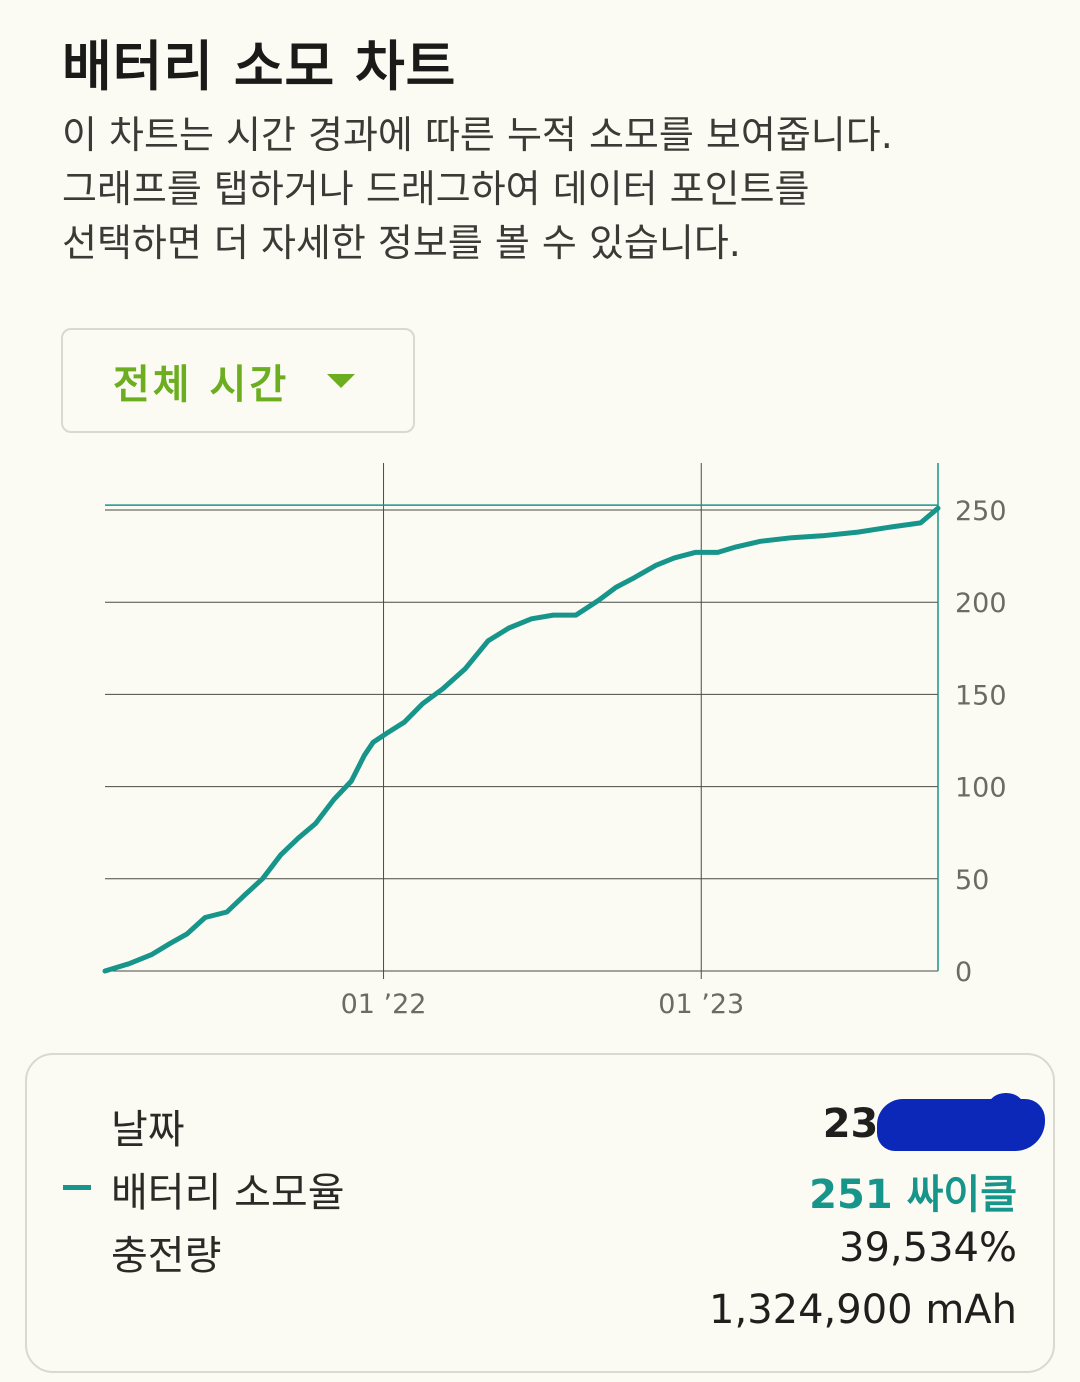 Image resolution: width=1080 pixels, height=1382 pixels. Describe the element at coordinates (701, 1004) in the screenshot. I see `x-tick-label: 01 ’23` at that location.